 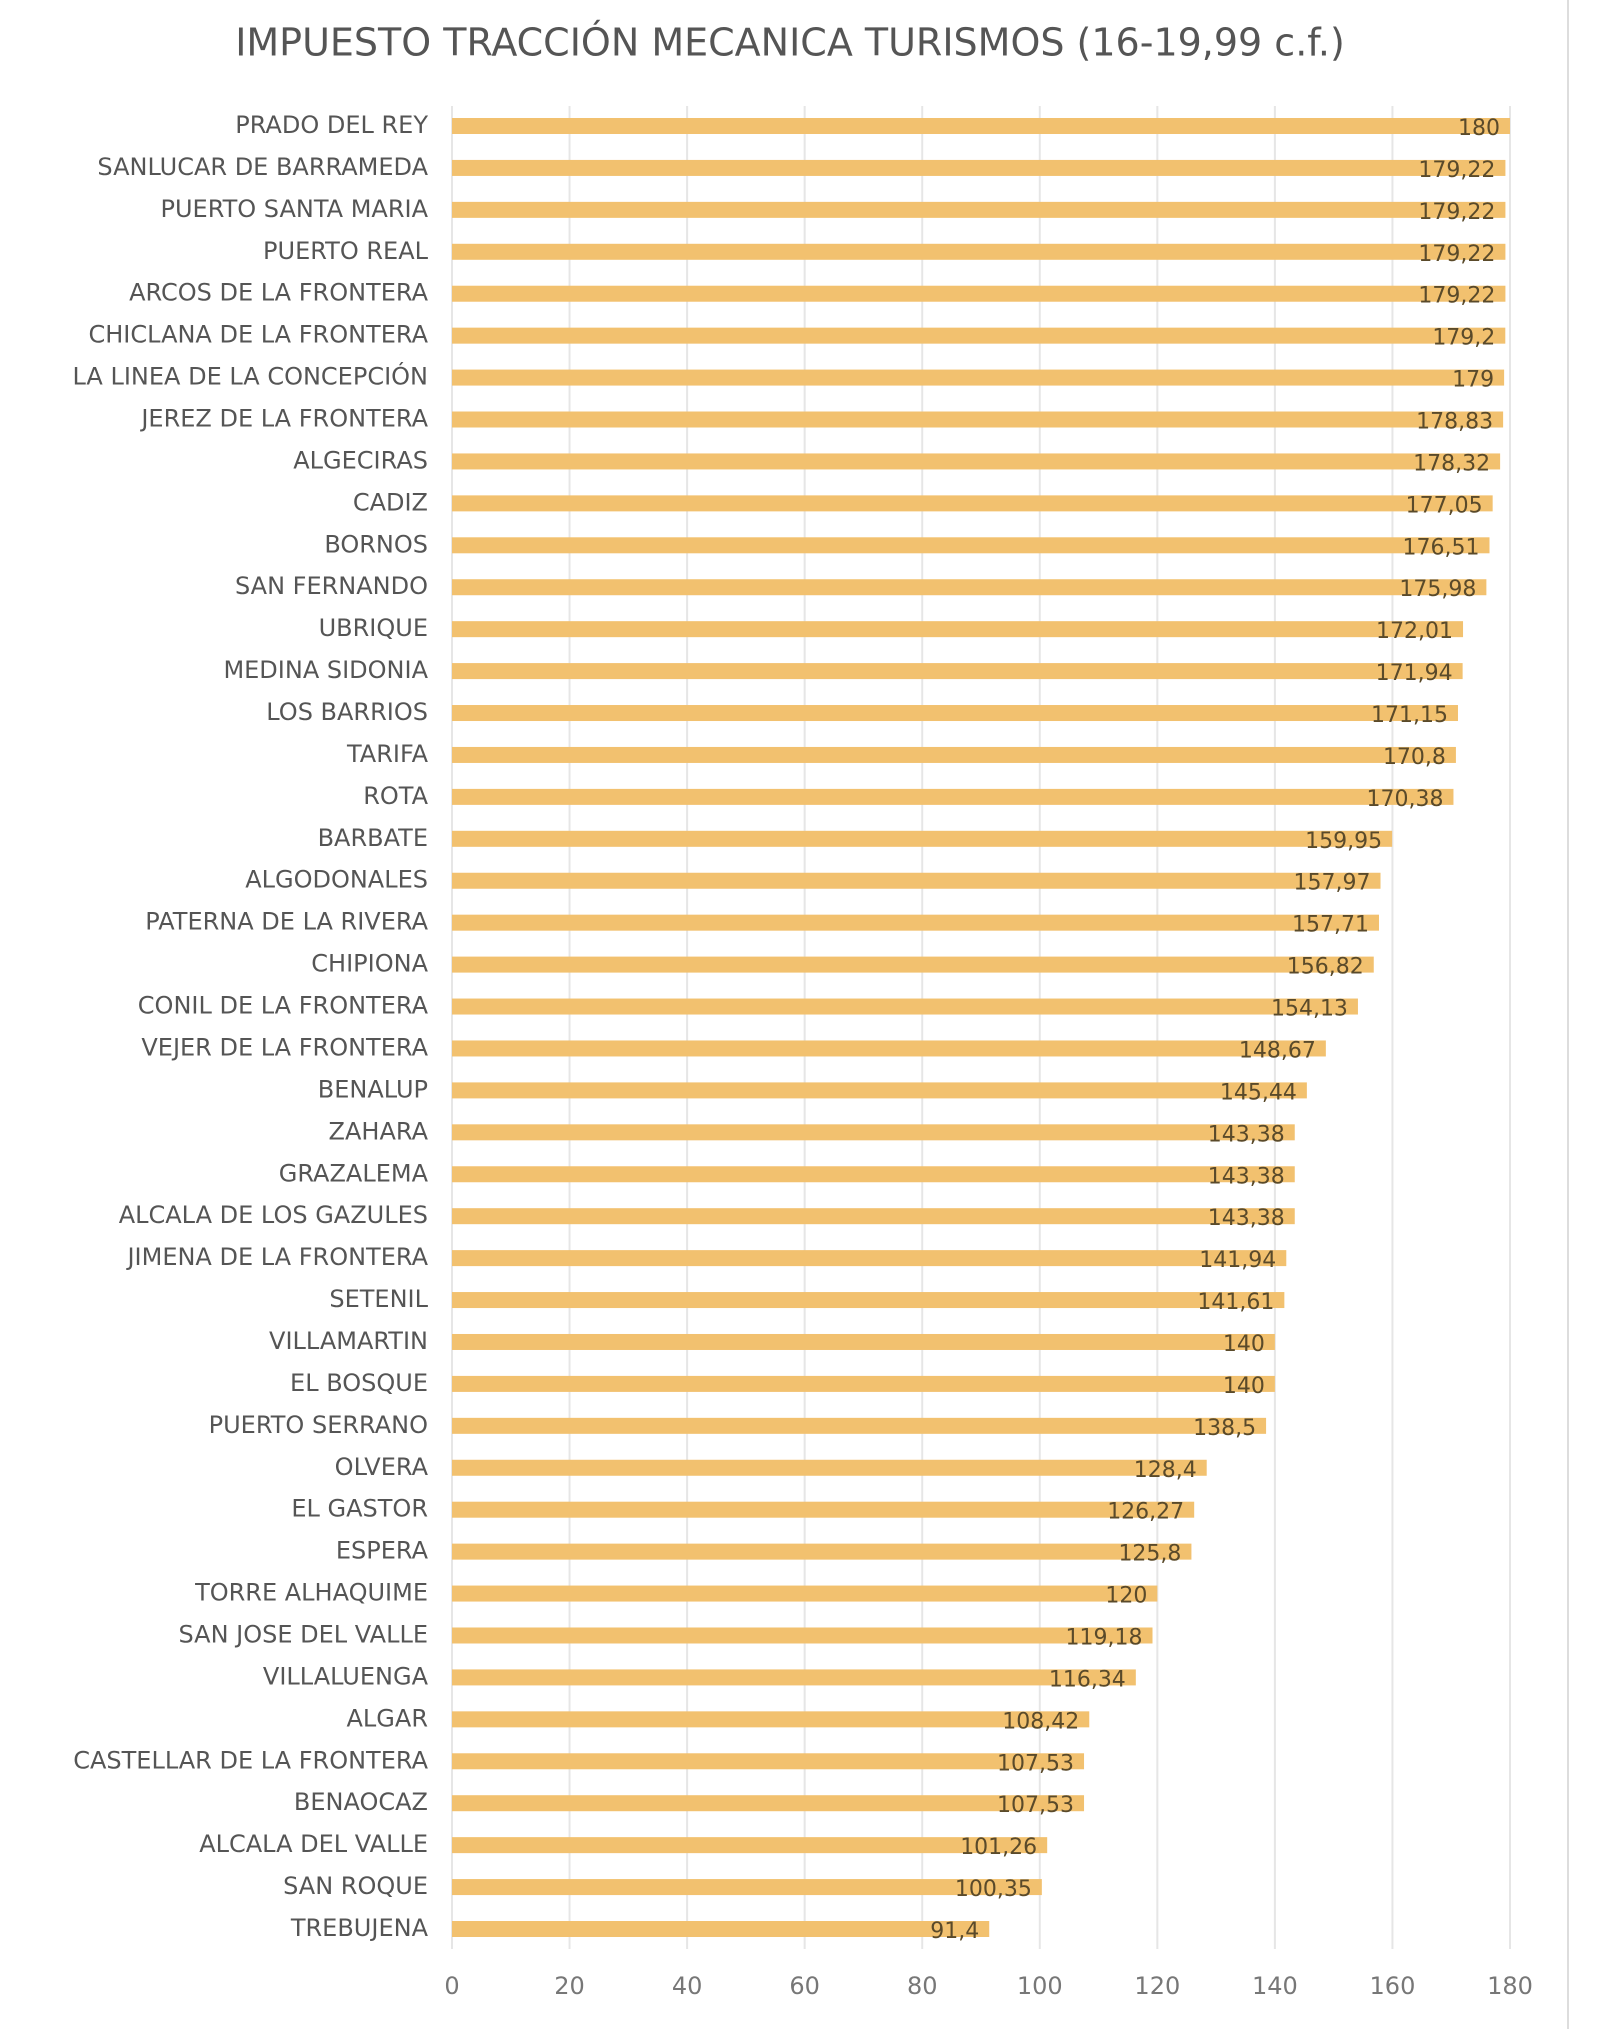 I want to click on data-label: 107,53, so click(x=1035, y=1763).